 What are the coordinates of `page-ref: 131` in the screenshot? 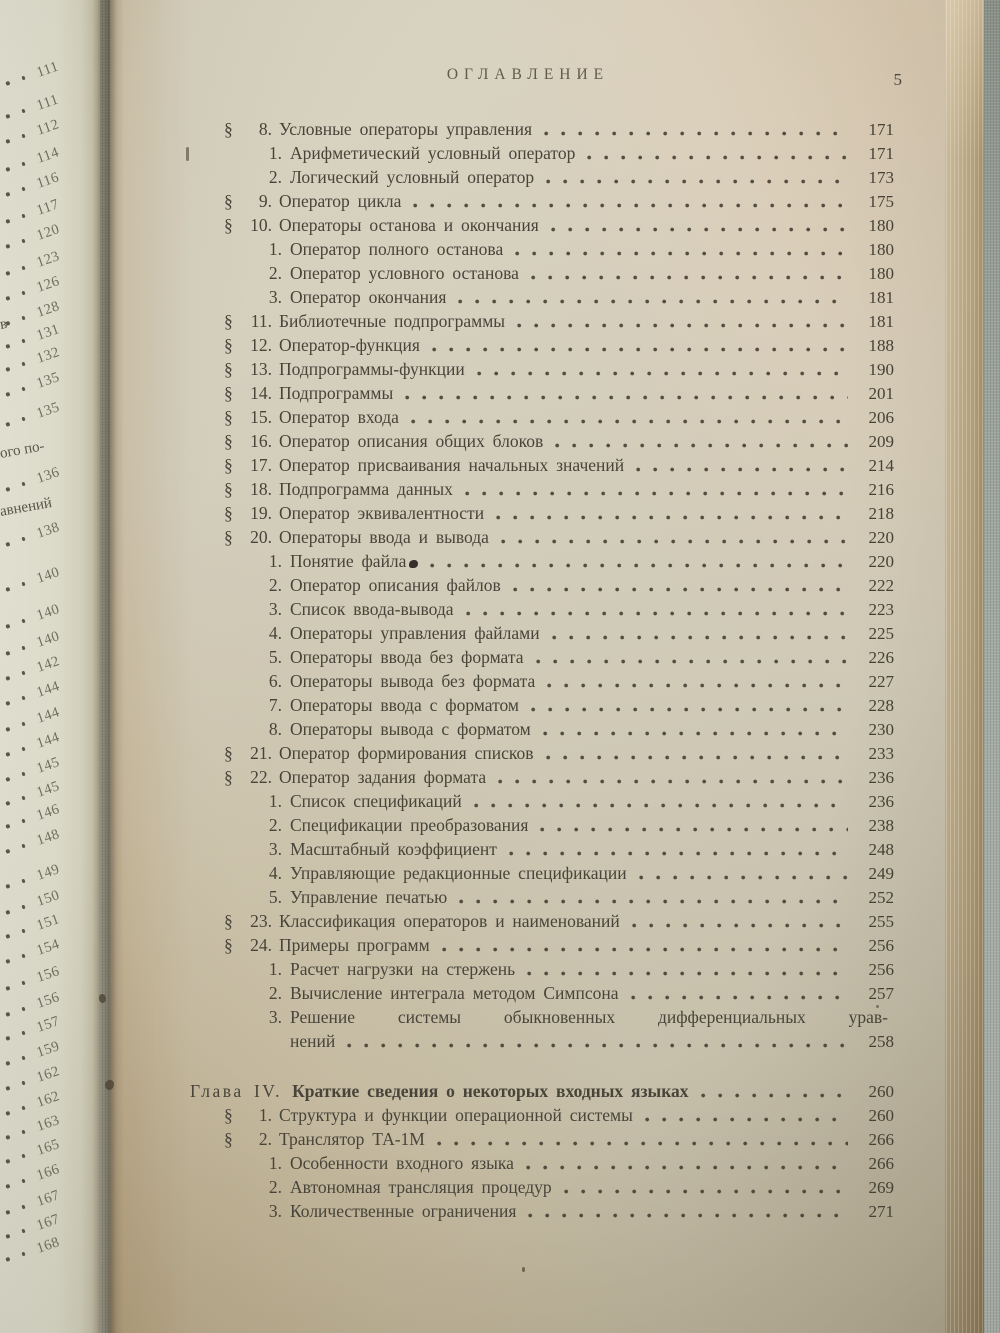 It's located at (48, 332).